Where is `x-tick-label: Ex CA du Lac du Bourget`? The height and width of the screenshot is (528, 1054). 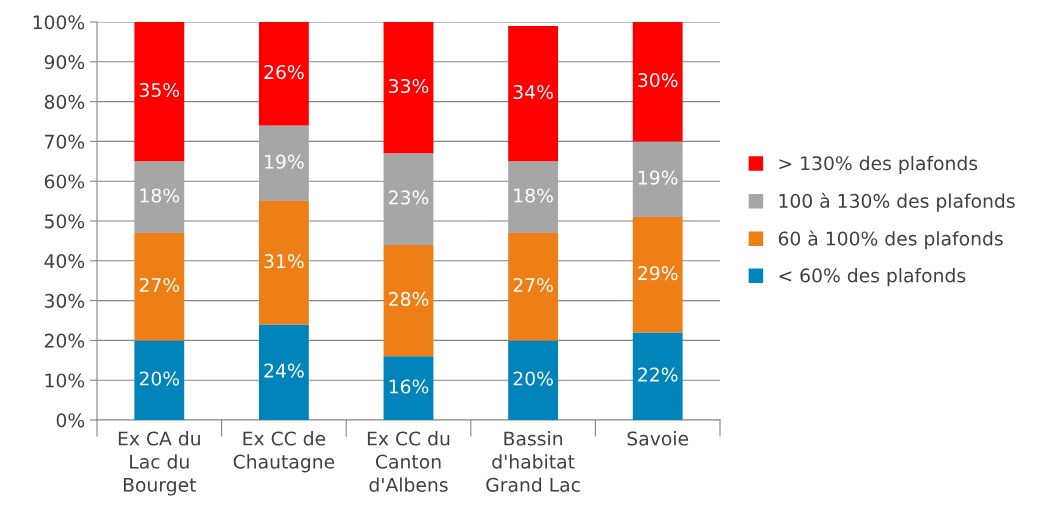
x-tick-label: Ex CA du Lac du Bourget is located at coordinates (159, 463).